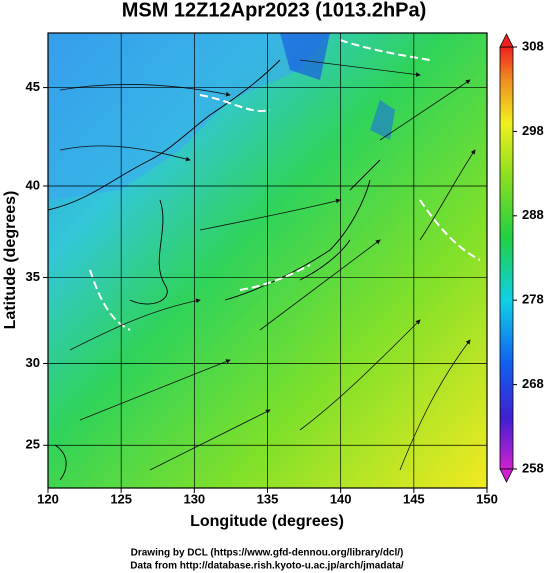 The height and width of the screenshot is (573, 548). What do you see at coordinates (533, 130) in the screenshot?
I see `colorbar-tick-label: 298` at bounding box center [533, 130].